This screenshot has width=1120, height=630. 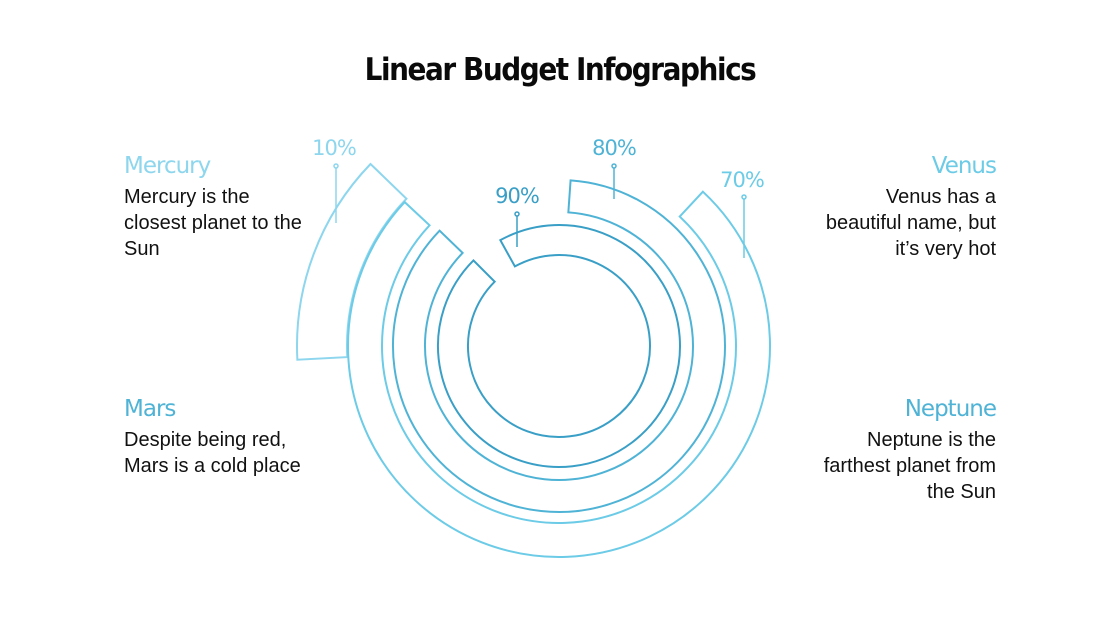 I want to click on mercury-description: Mercury is the closest planet to the Sun, so click(x=213, y=223).